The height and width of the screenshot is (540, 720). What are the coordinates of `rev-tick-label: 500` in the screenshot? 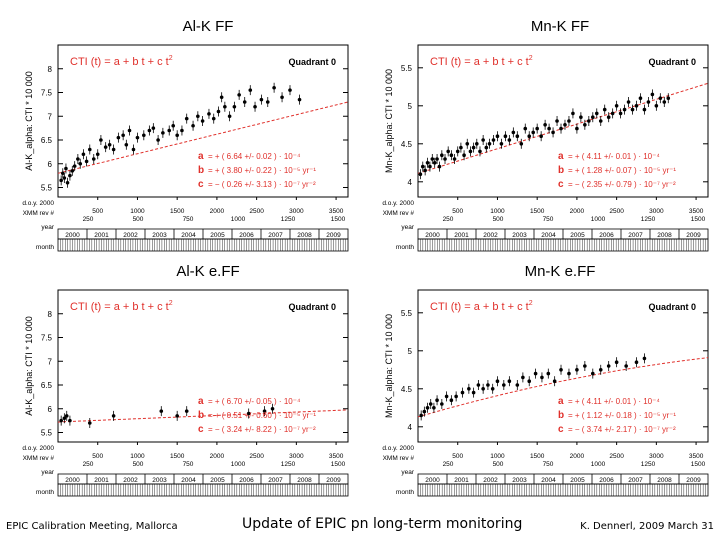 It's located at (138, 219).